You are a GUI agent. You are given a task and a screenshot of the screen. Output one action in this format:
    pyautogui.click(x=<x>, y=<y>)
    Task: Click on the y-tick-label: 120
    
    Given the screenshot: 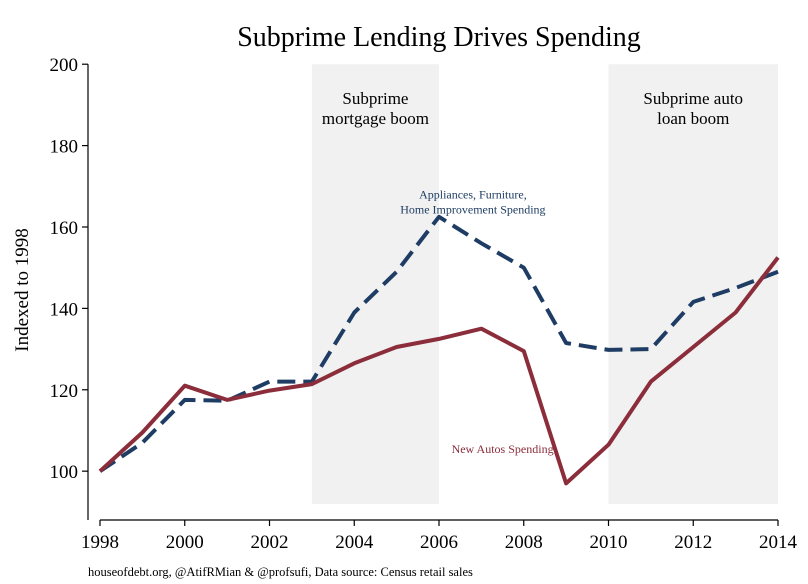 What is the action you would take?
    pyautogui.click(x=64, y=391)
    